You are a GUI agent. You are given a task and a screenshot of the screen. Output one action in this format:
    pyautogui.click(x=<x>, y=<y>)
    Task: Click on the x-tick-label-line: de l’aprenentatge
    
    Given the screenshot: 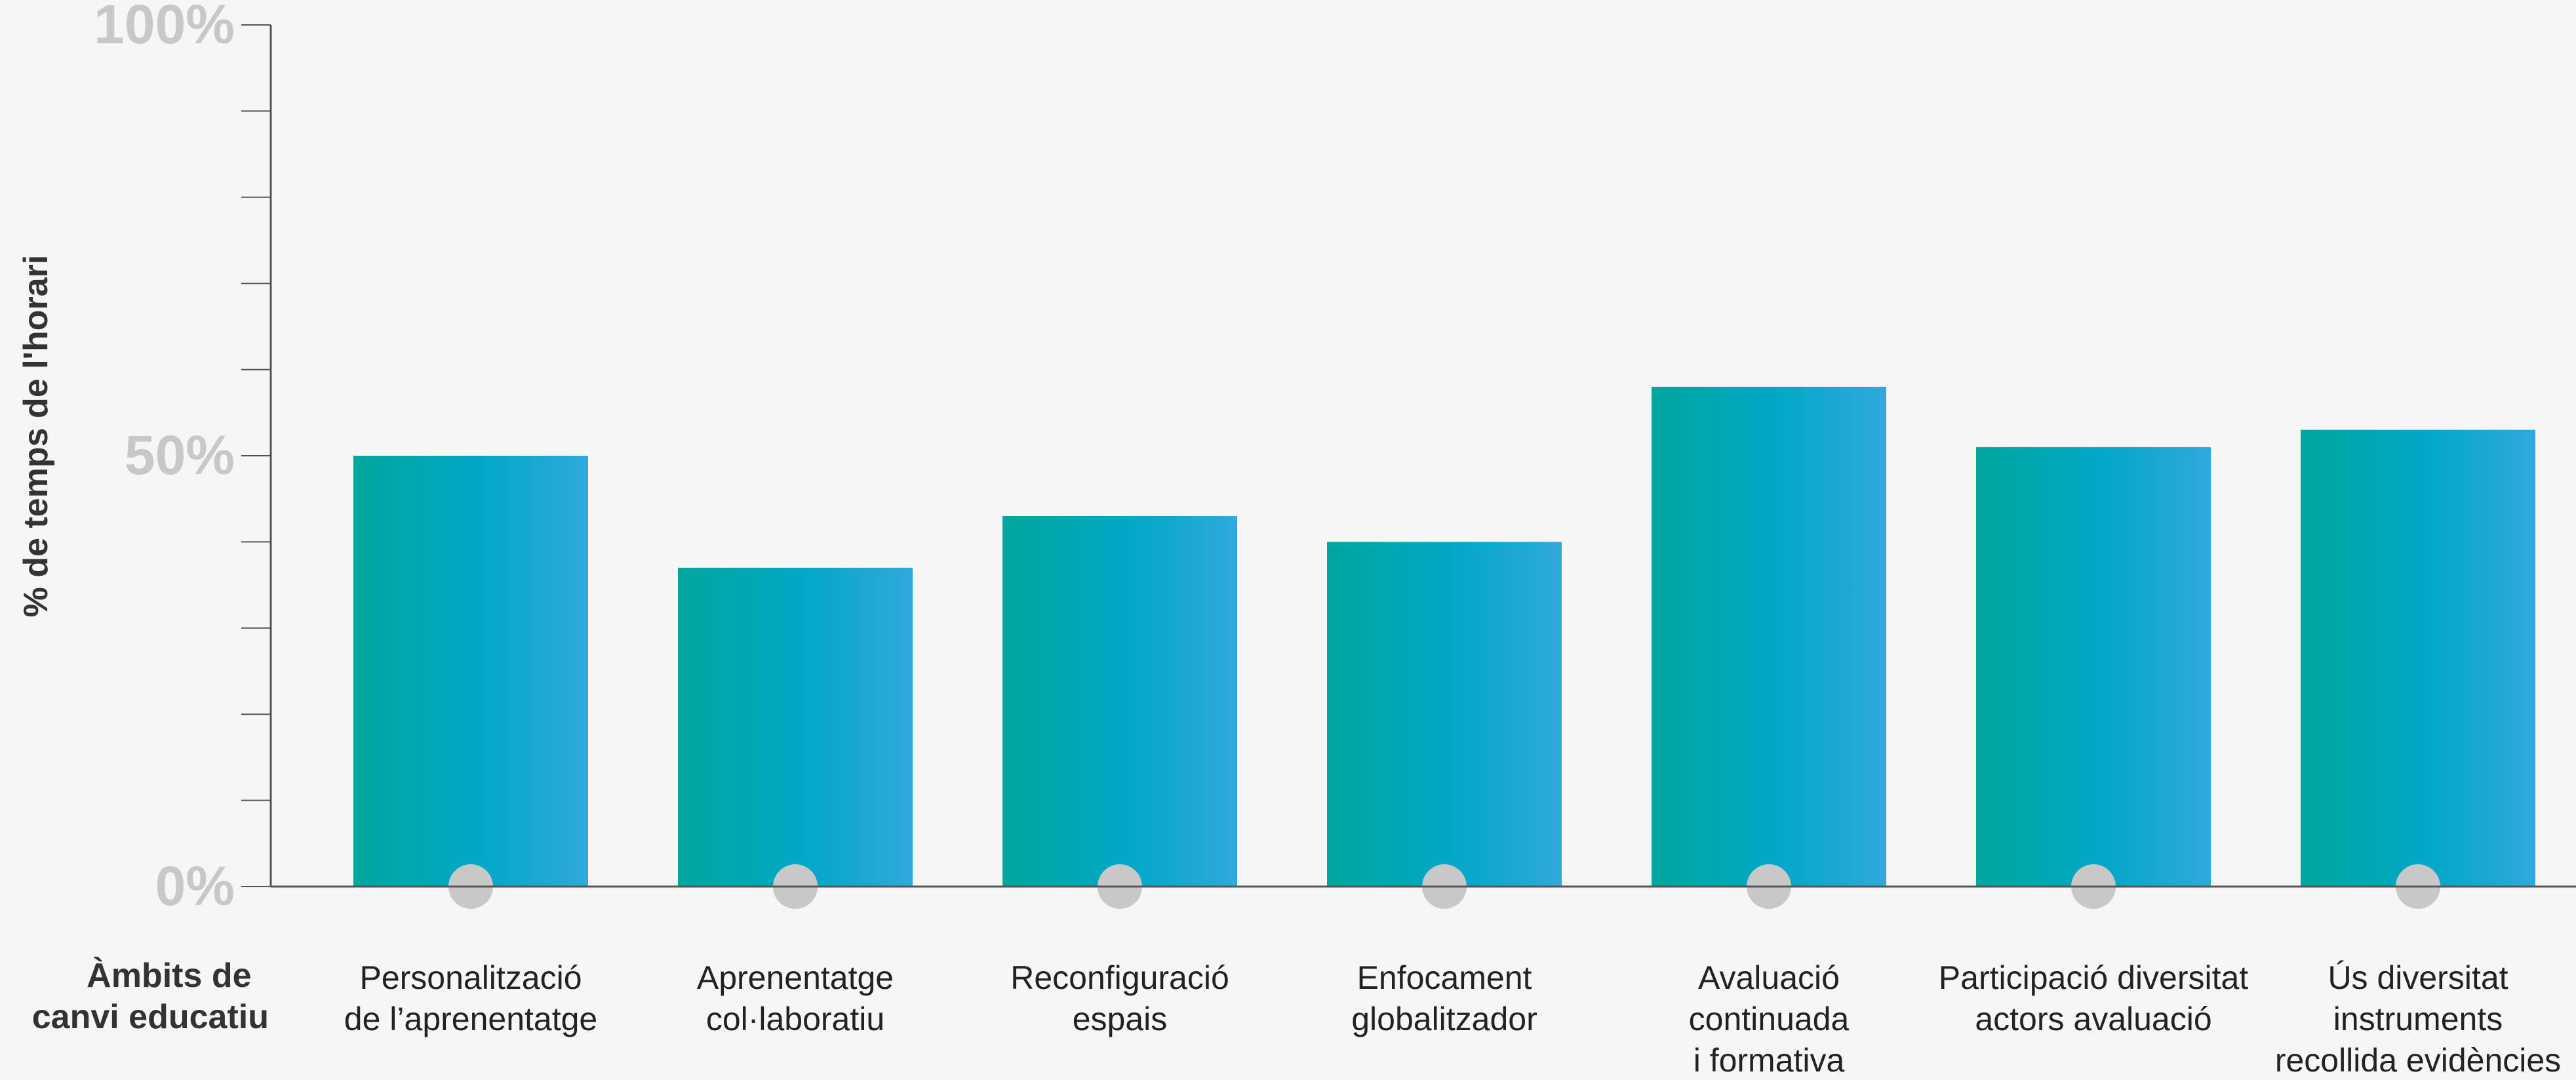 What is the action you would take?
    pyautogui.click(x=470, y=1019)
    